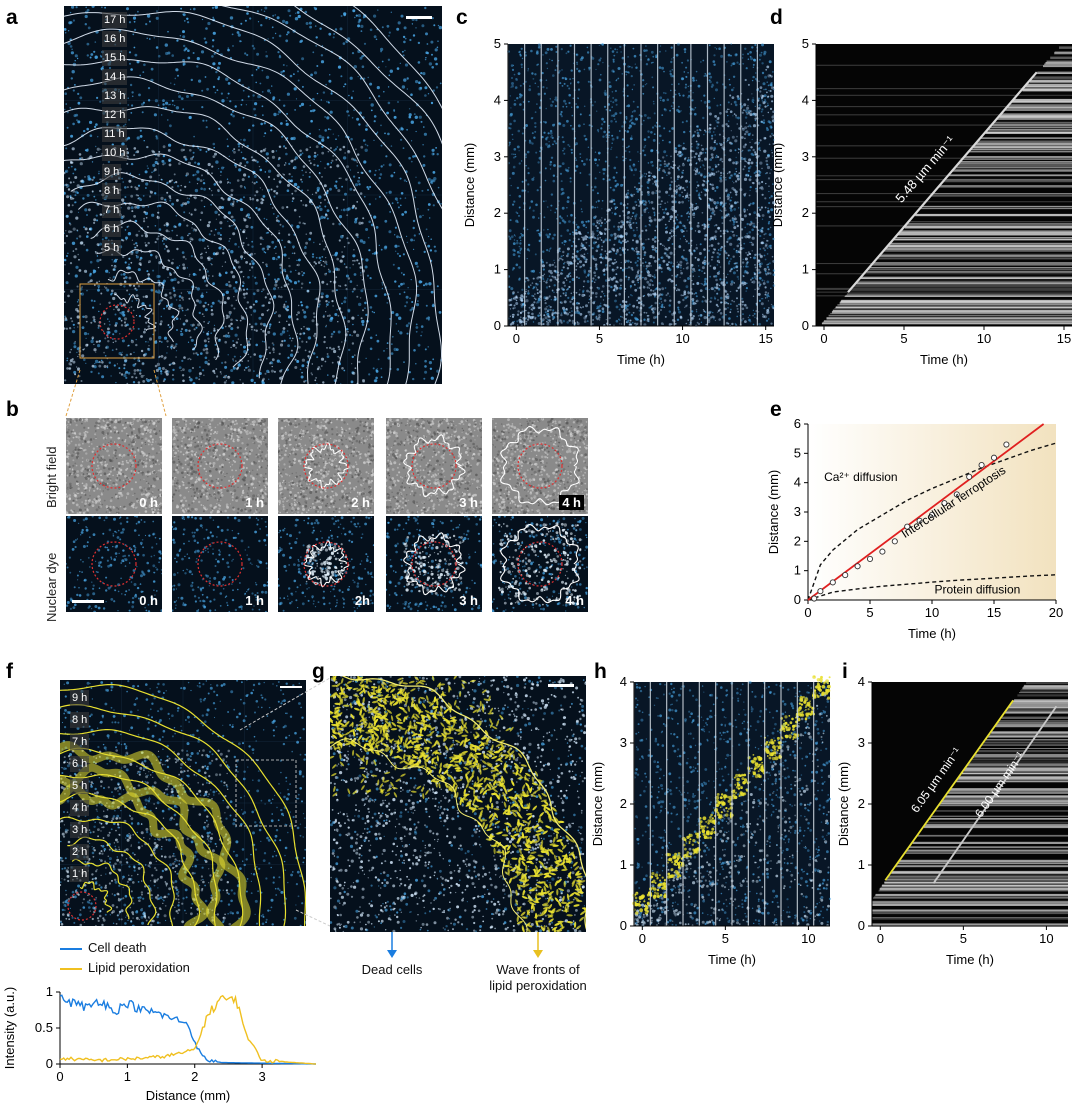 Image resolution: width=1080 pixels, height=1111 pixels. Describe the element at coordinates (127, 1076) in the screenshot. I see `x-tick-label: 1` at that location.